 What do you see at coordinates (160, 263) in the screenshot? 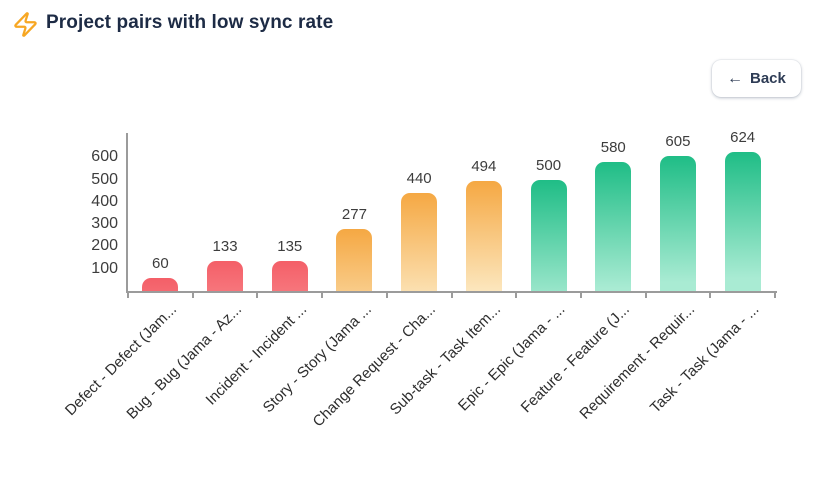
I see `bar-value-label: 60` at bounding box center [160, 263].